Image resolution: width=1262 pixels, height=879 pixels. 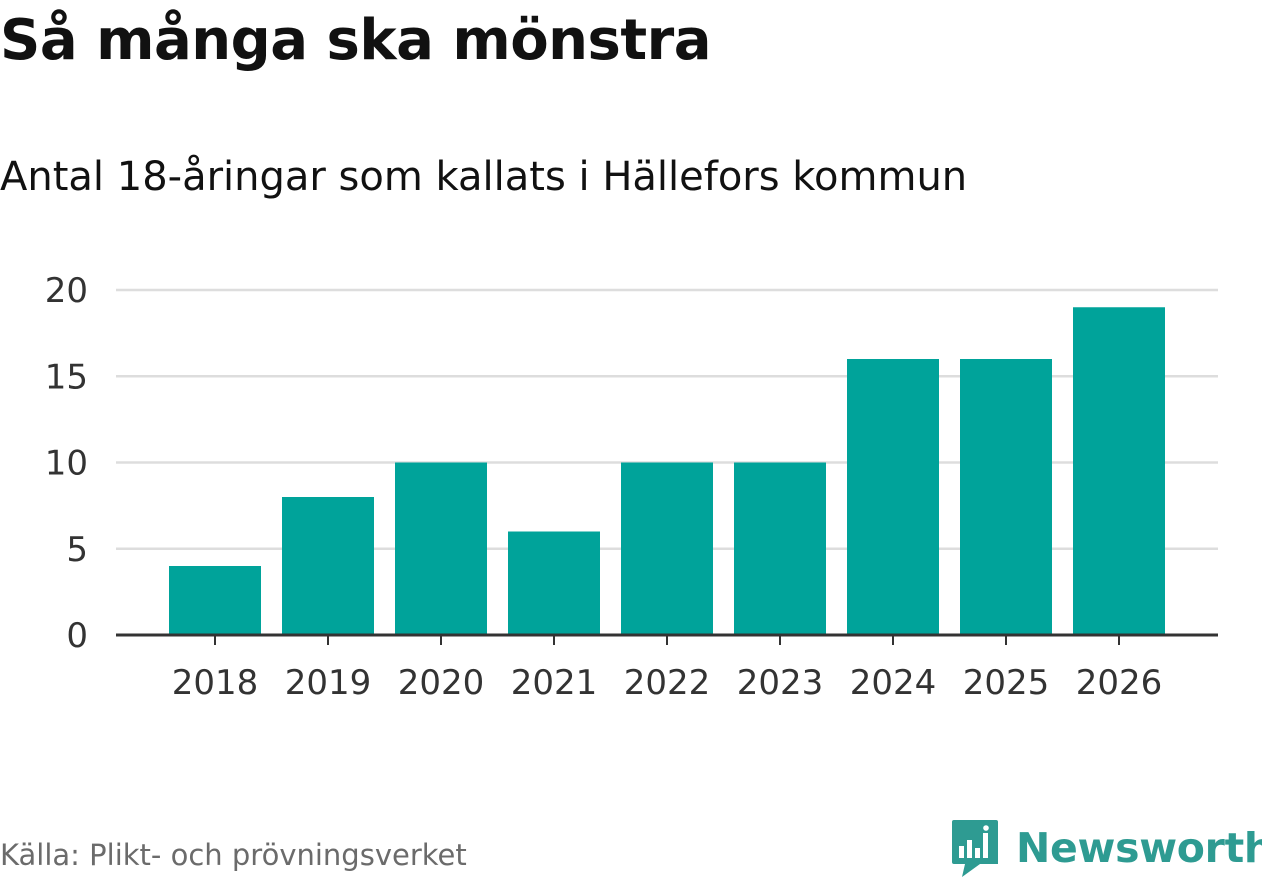 I want to click on y-tick-label-10: 10, so click(x=66, y=464).